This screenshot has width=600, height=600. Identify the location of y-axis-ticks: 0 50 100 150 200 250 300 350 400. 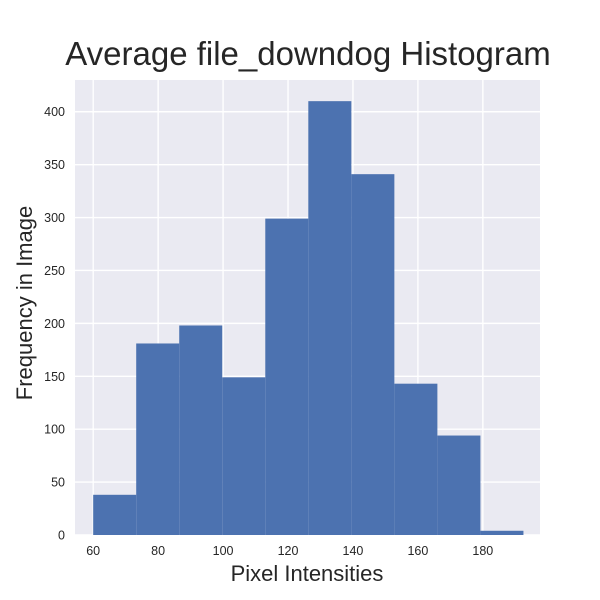
(54, 323).